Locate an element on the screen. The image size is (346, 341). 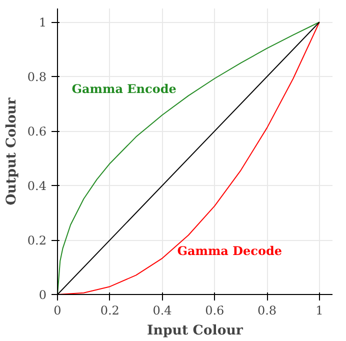
x-tick-label: 0.6 is located at coordinates (214, 311).